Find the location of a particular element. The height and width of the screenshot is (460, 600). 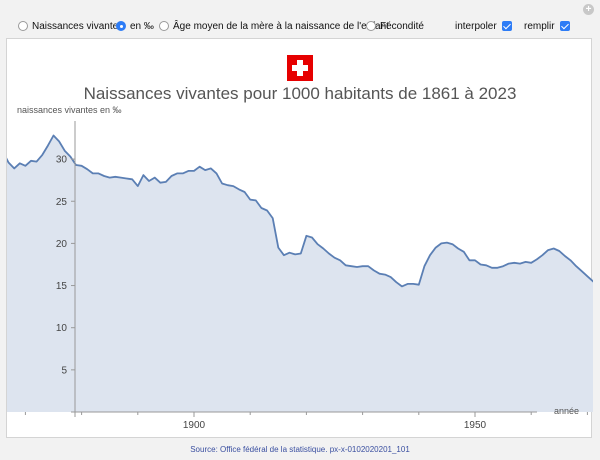

radio-label: en ‰ is located at coordinates (142, 26).